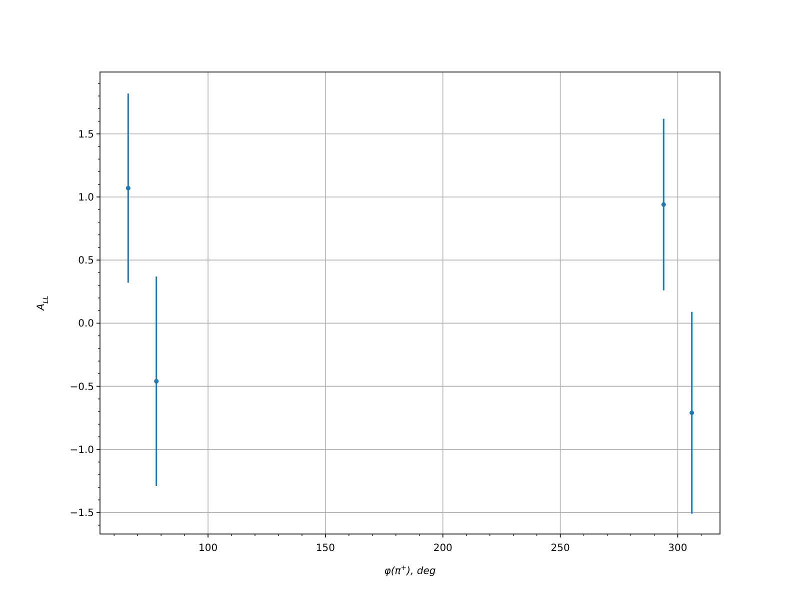  What do you see at coordinates (86, 134) in the screenshot?
I see `y-tick-label: 1.5` at bounding box center [86, 134].